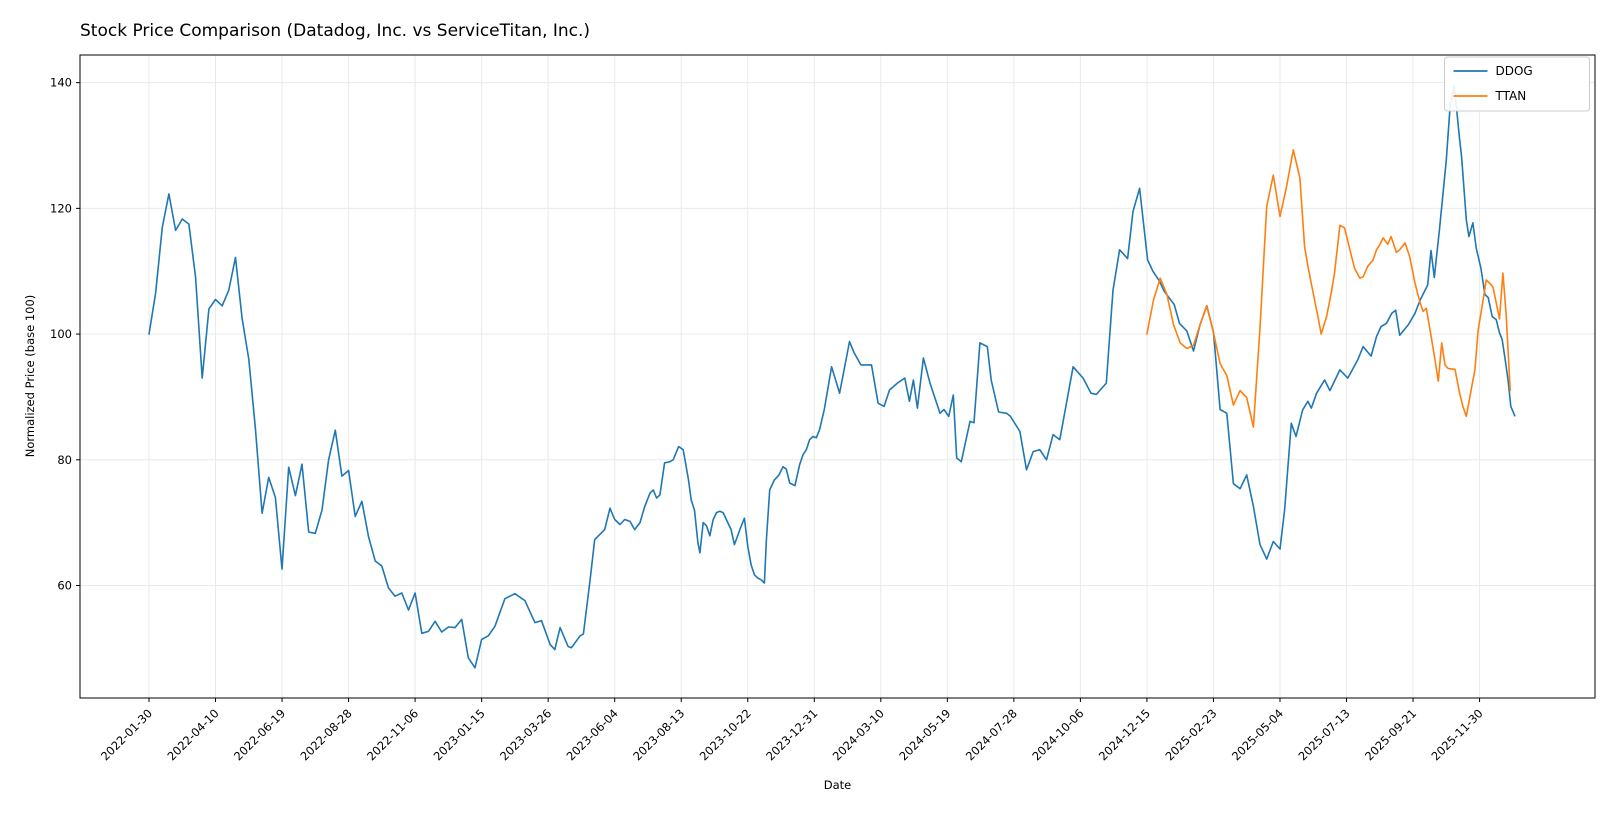 Image resolution: width=1620 pixels, height=819 pixels. What do you see at coordinates (326, 734) in the screenshot?
I see `x-tick-label: 2022-08-28` at bounding box center [326, 734].